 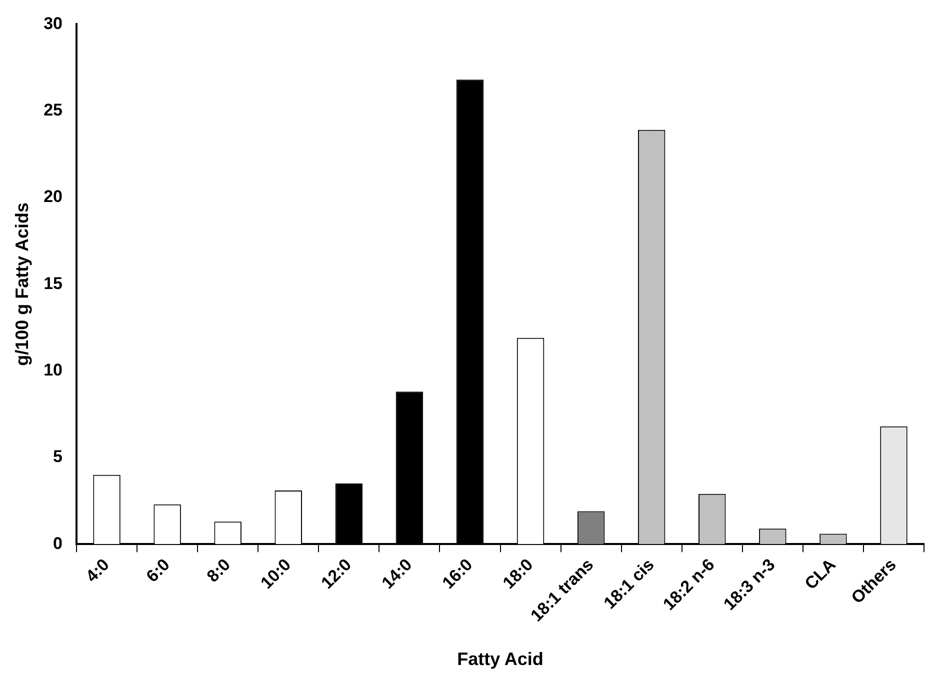 What do you see at coordinates (158, 570) in the screenshot?
I see `x-tick-label: 6:0` at bounding box center [158, 570].